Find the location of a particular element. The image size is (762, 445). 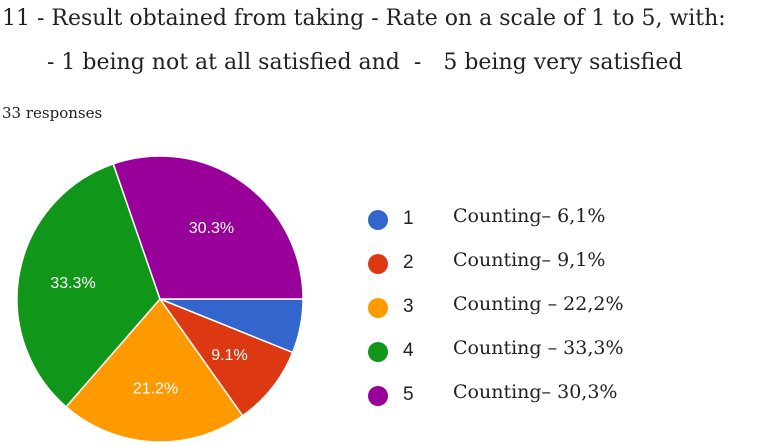

legend-label-1: 1 is located at coordinates (408, 218).